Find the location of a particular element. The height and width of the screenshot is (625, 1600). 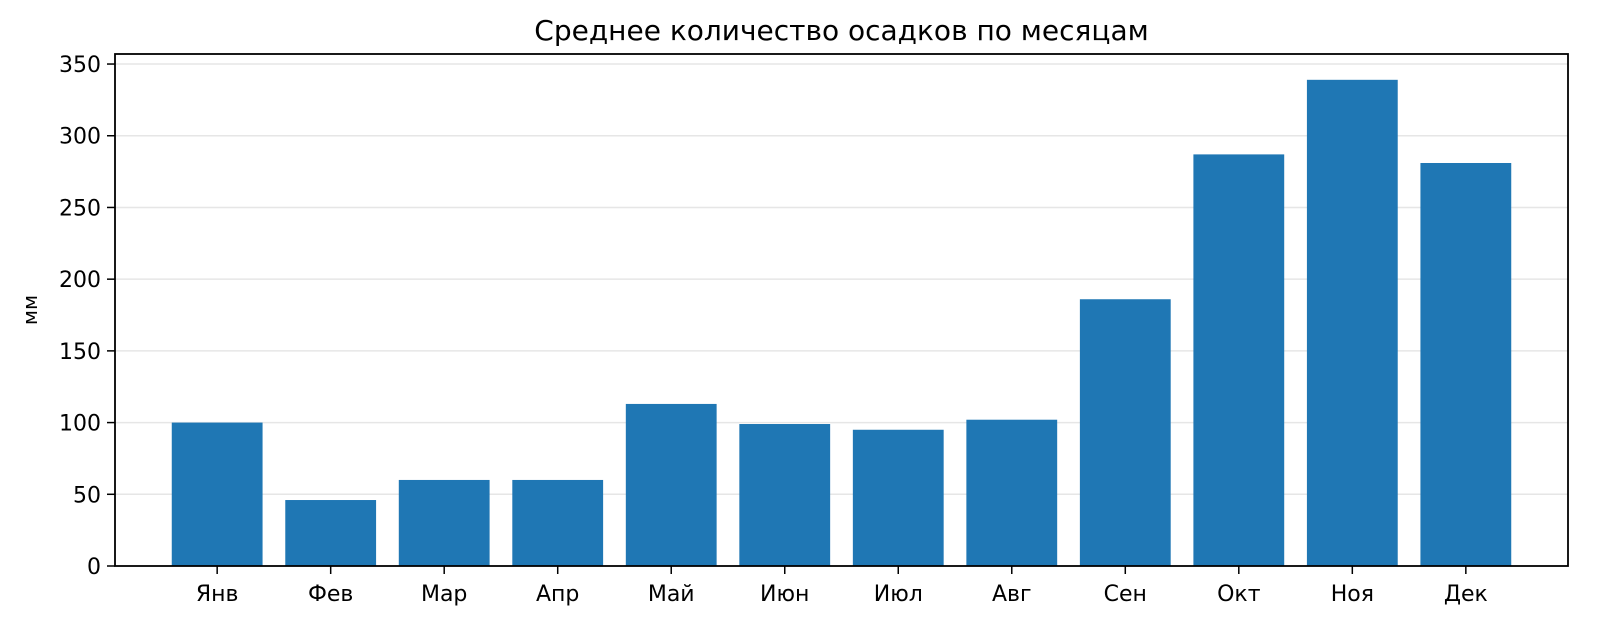

x-tick-label: Фев is located at coordinates (330, 594).